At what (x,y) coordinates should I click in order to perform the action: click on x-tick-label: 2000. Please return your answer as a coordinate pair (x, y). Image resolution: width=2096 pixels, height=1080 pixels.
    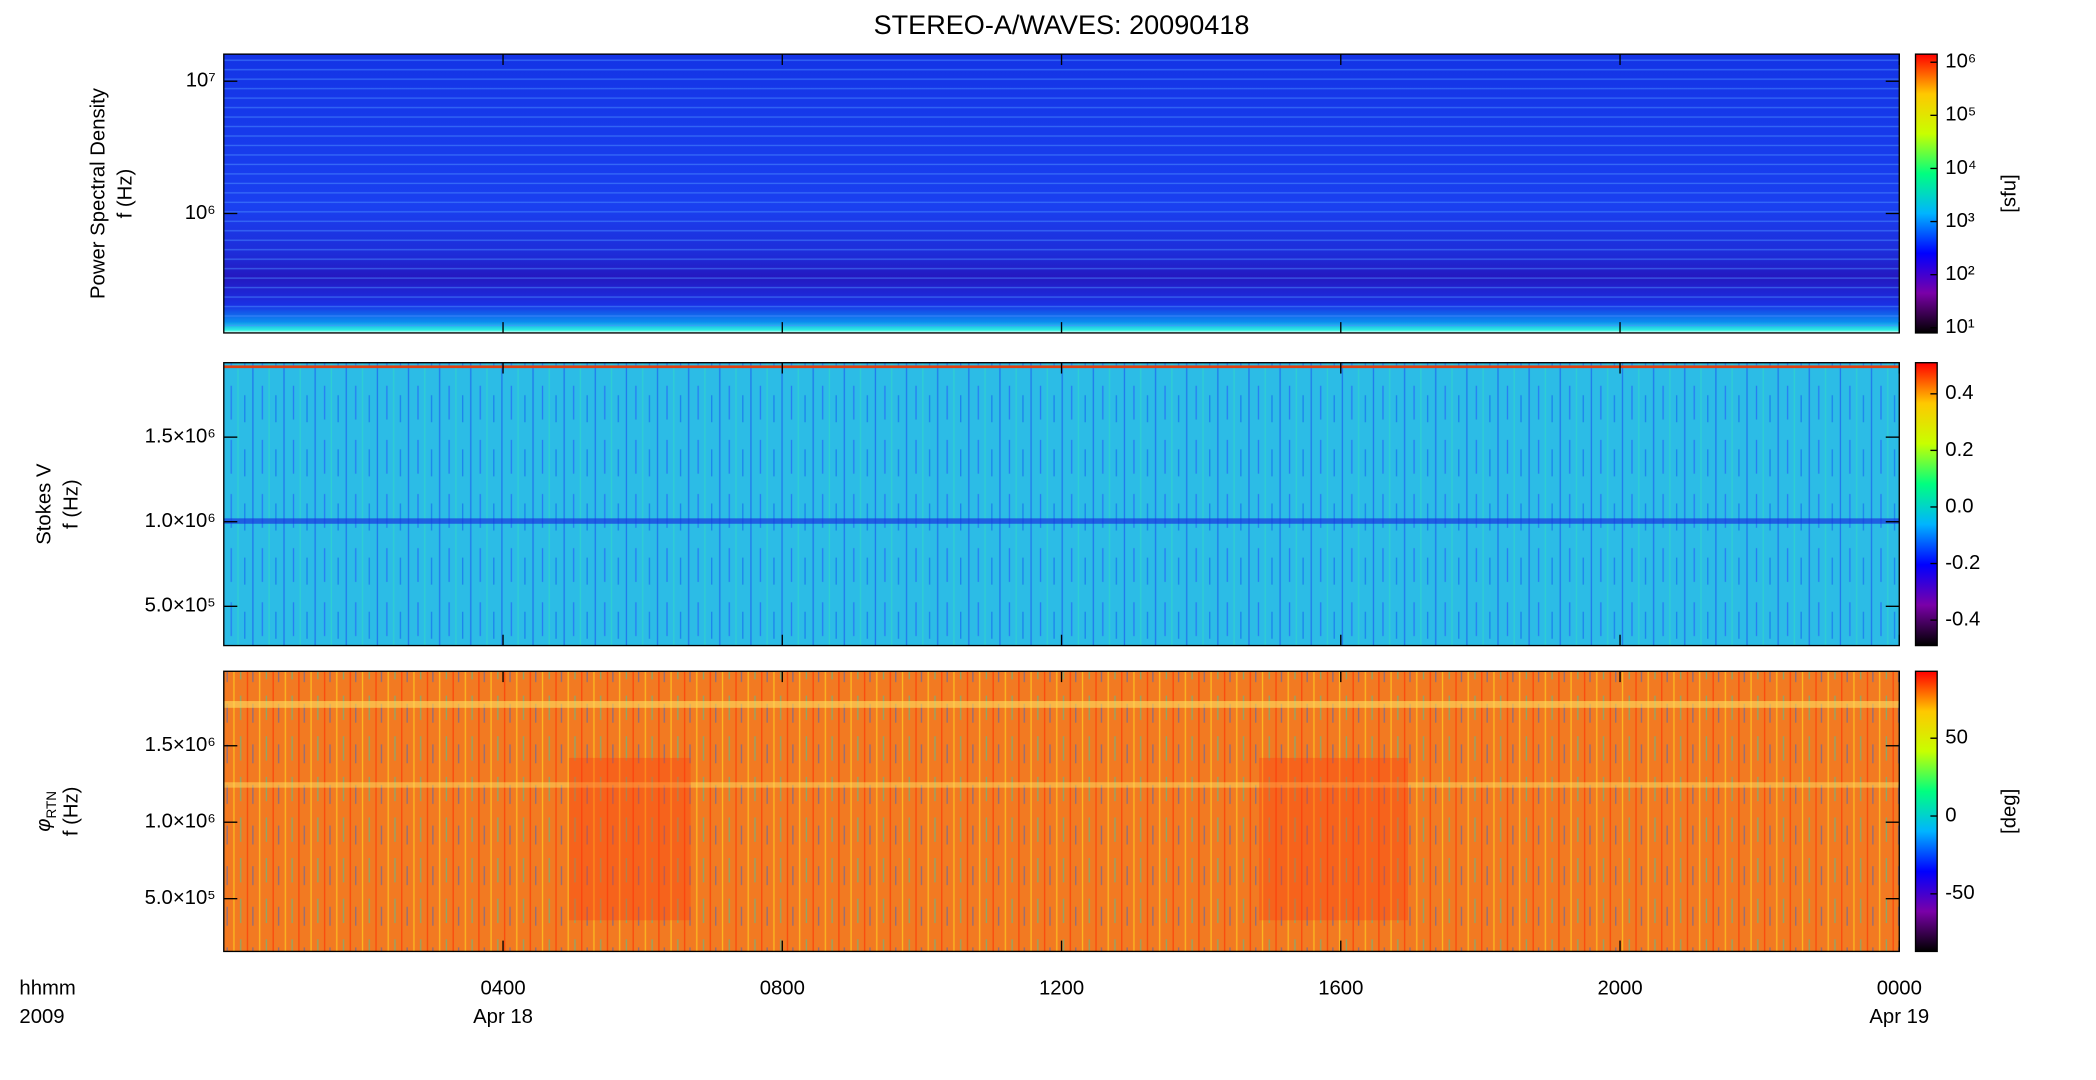
    Looking at the image, I should click on (1619, 989).